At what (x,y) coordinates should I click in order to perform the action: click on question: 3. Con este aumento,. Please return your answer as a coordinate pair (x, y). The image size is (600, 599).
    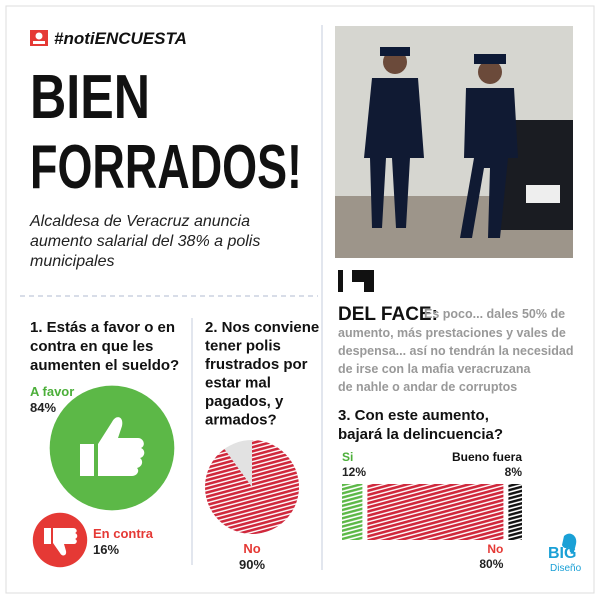
    Looking at the image, I should click on (413, 415).